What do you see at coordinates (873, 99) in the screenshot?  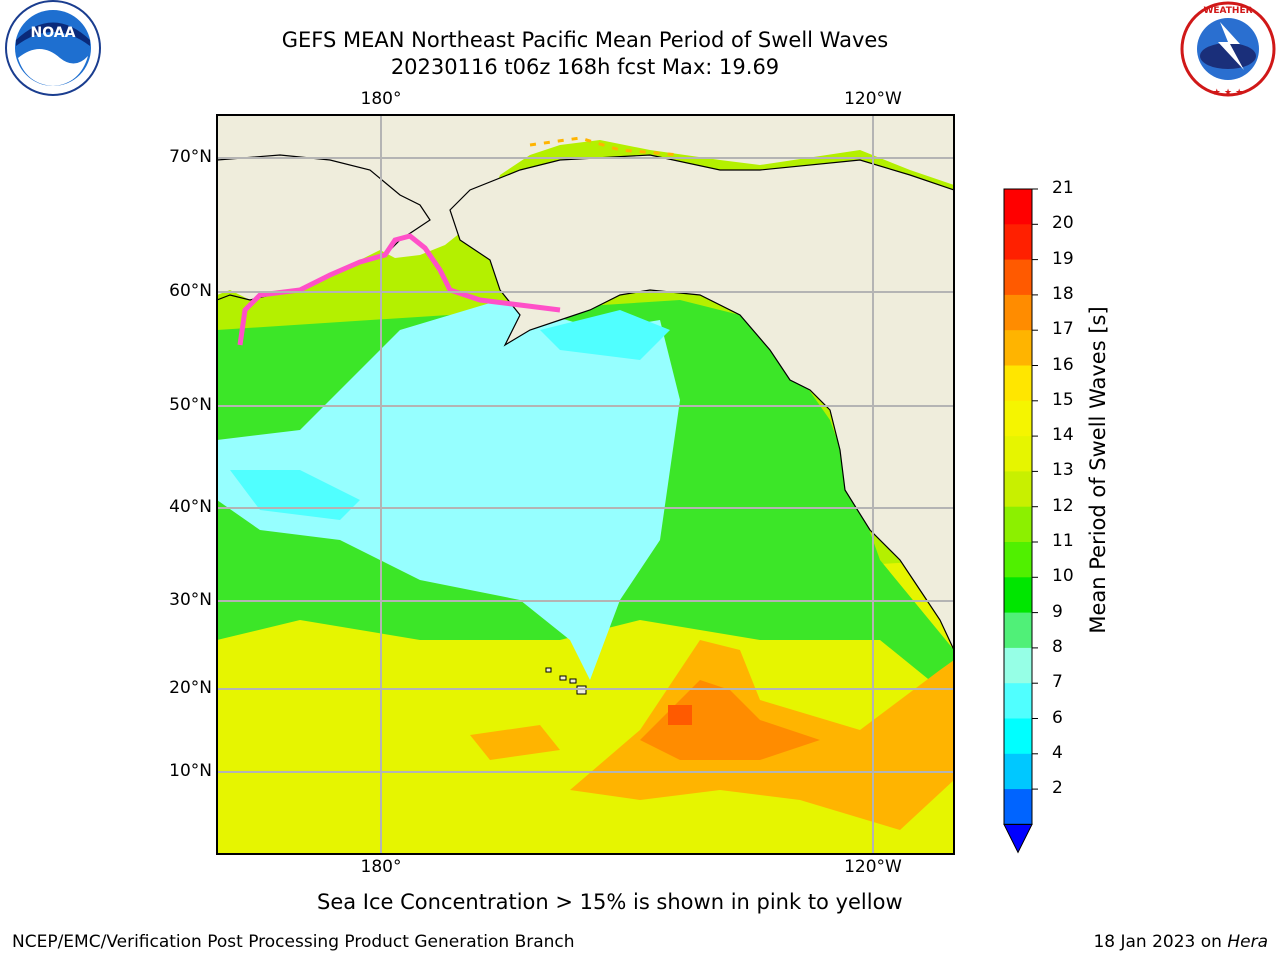 I see `lon-label-top-120w: 120°W` at bounding box center [873, 99].